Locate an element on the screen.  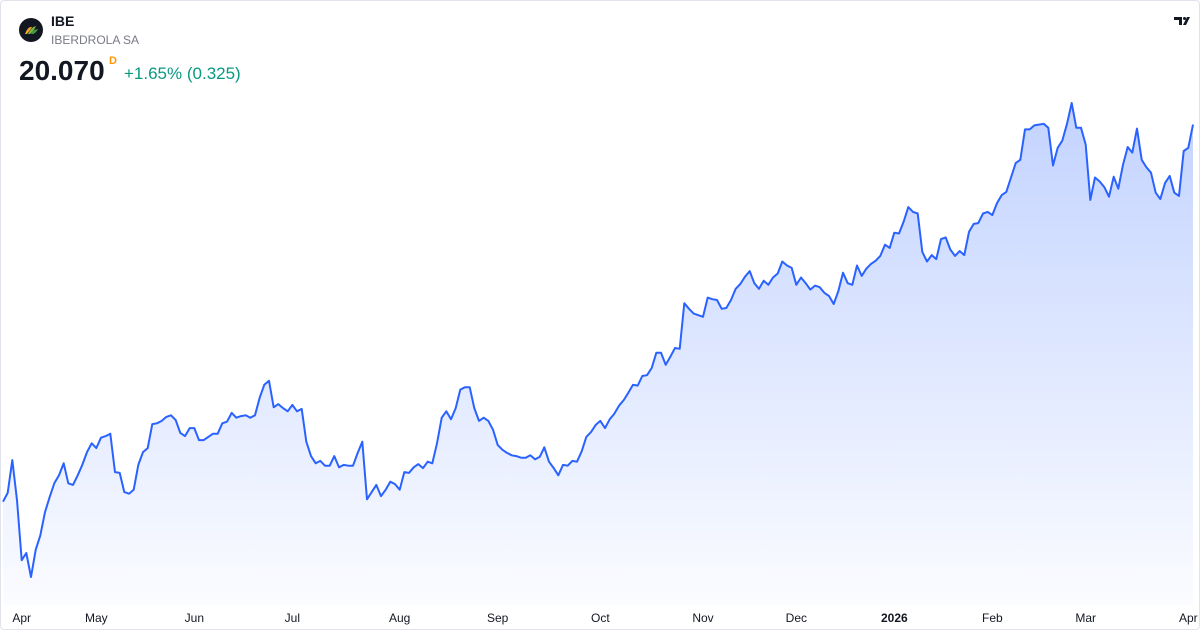
company-name: IBERDROLA SA is located at coordinates (95, 40).